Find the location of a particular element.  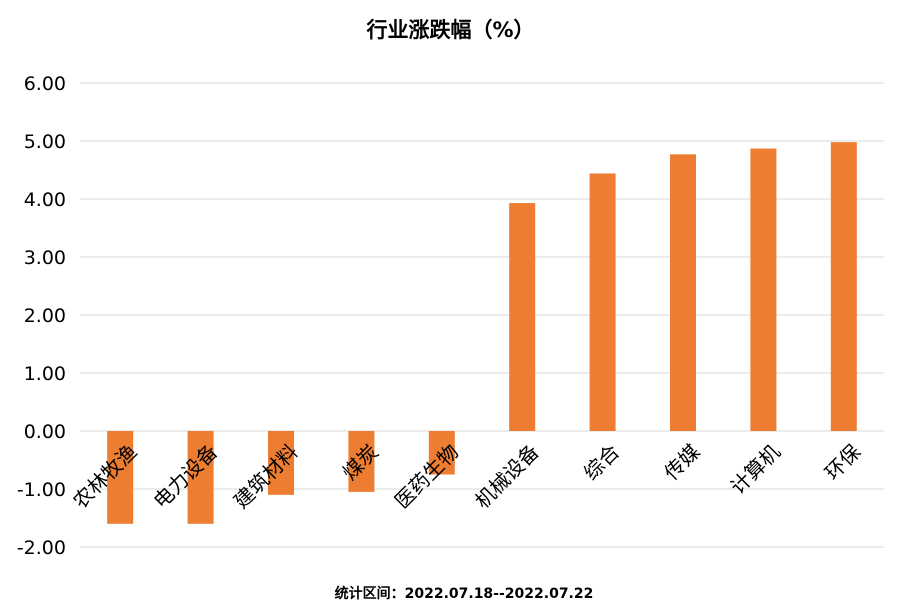

y-tick-label: 4.00 is located at coordinates (45, 200).